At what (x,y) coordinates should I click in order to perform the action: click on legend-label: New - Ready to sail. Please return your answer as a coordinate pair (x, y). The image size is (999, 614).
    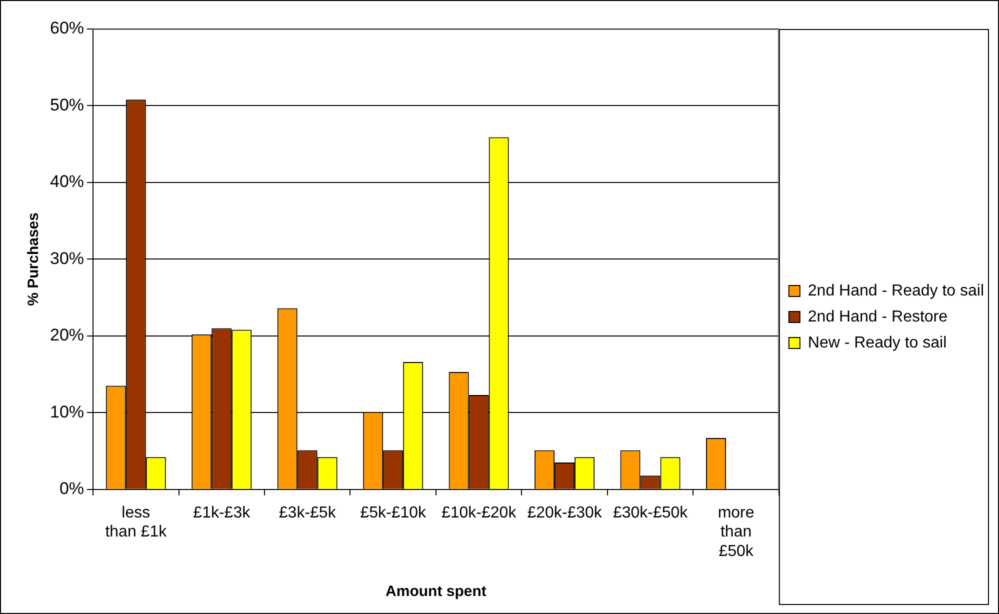
    Looking at the image, I should click on (877, 343).